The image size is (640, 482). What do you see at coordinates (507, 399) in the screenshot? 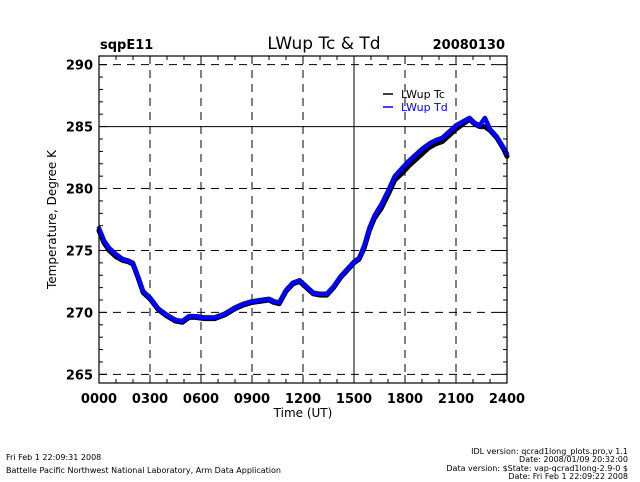
I see `x-tick-label: 2400` at bounding box center [507, 399].